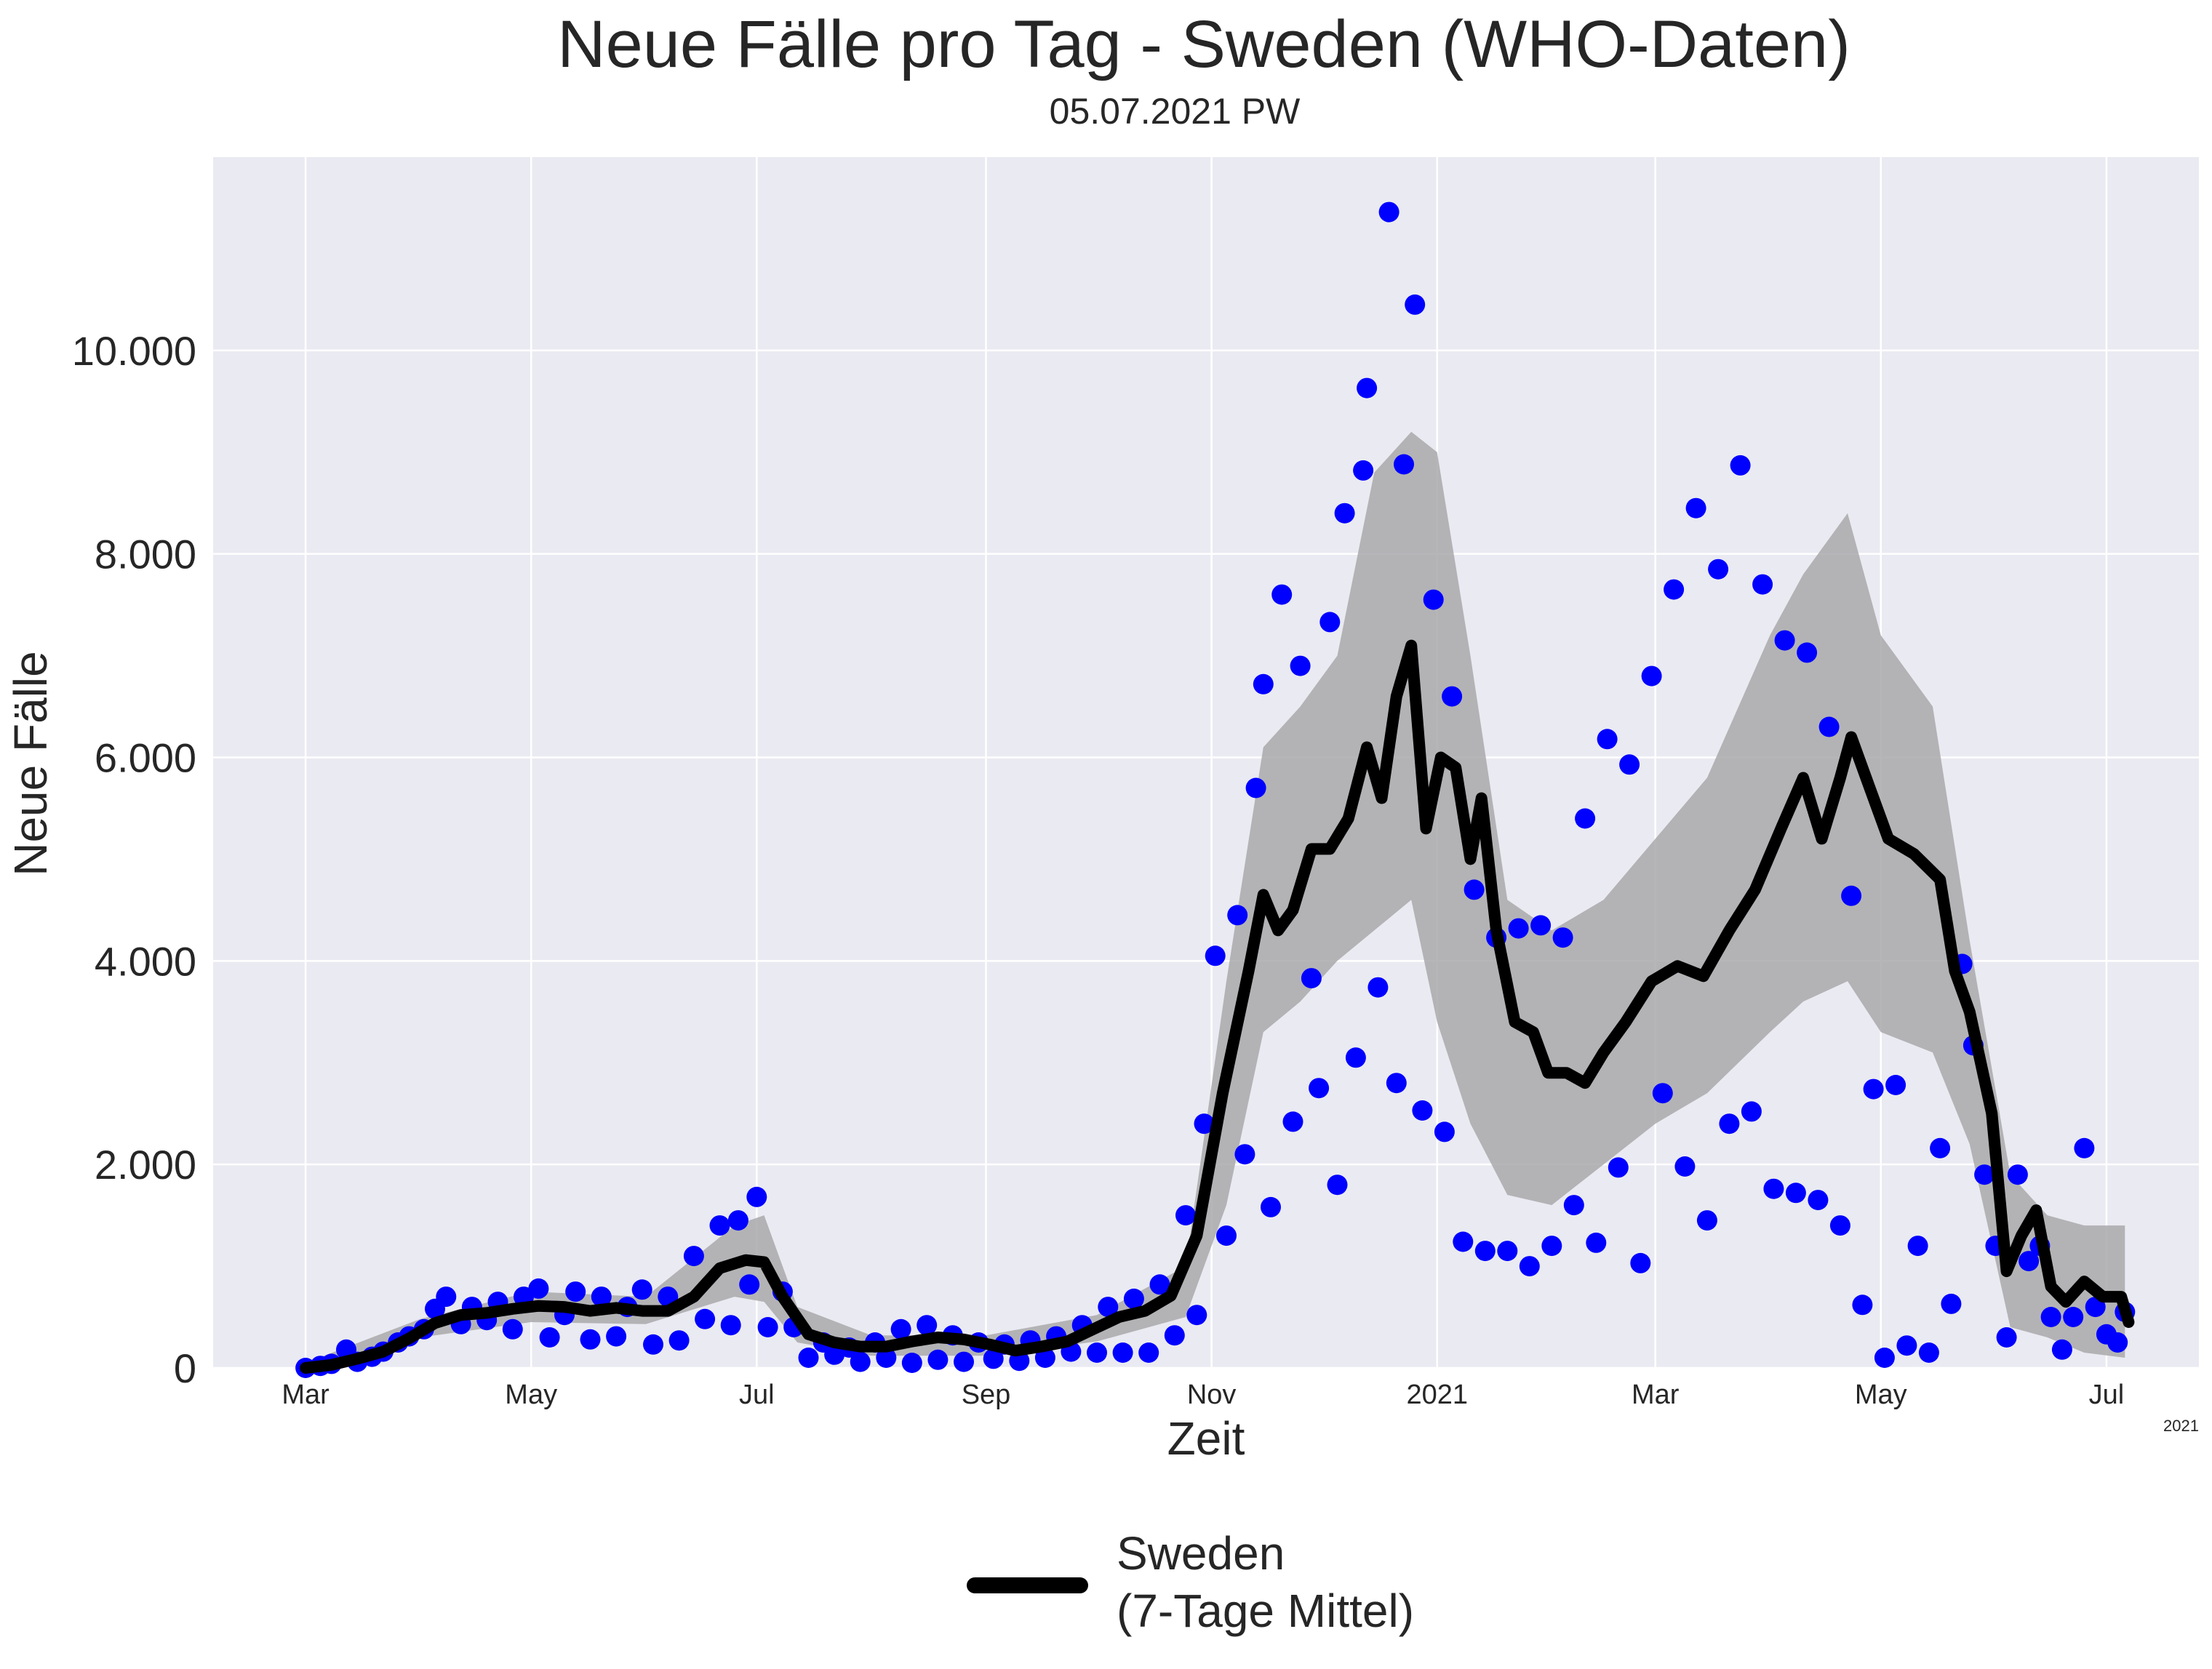  Describe the element at coordinates (1206, 1439) in the screenshot. I see `x-axis-label: Zeit` at that location.